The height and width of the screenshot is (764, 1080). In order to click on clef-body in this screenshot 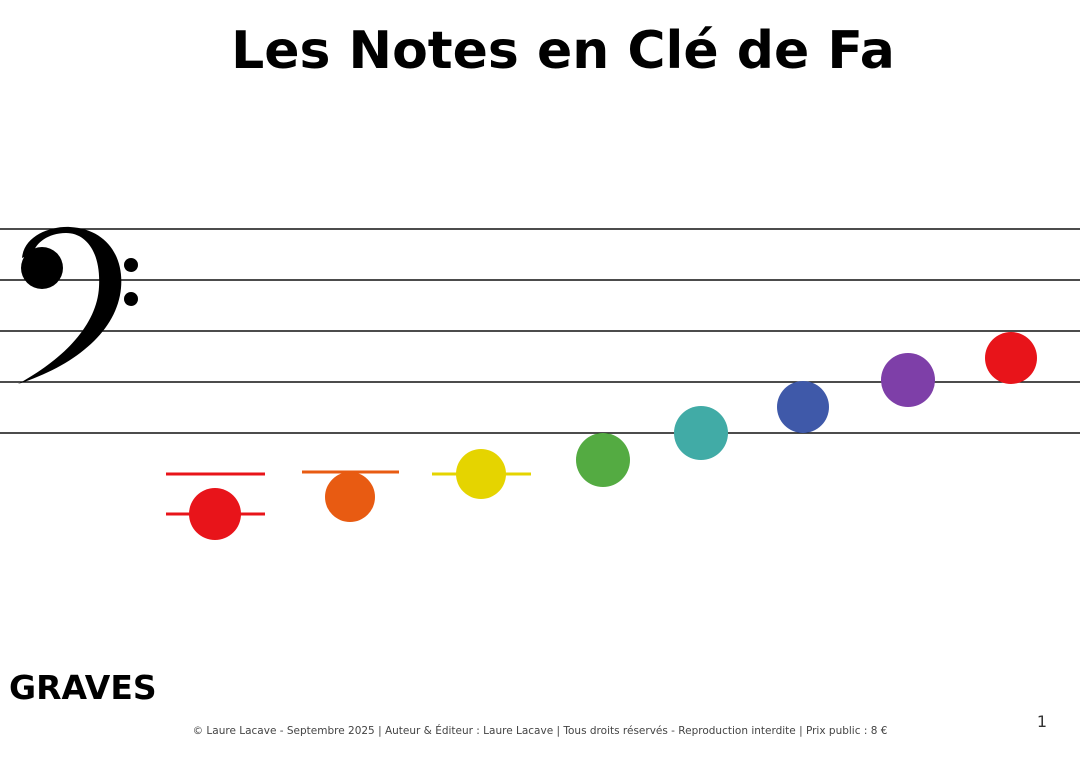, I will do `click(70, 305)`.